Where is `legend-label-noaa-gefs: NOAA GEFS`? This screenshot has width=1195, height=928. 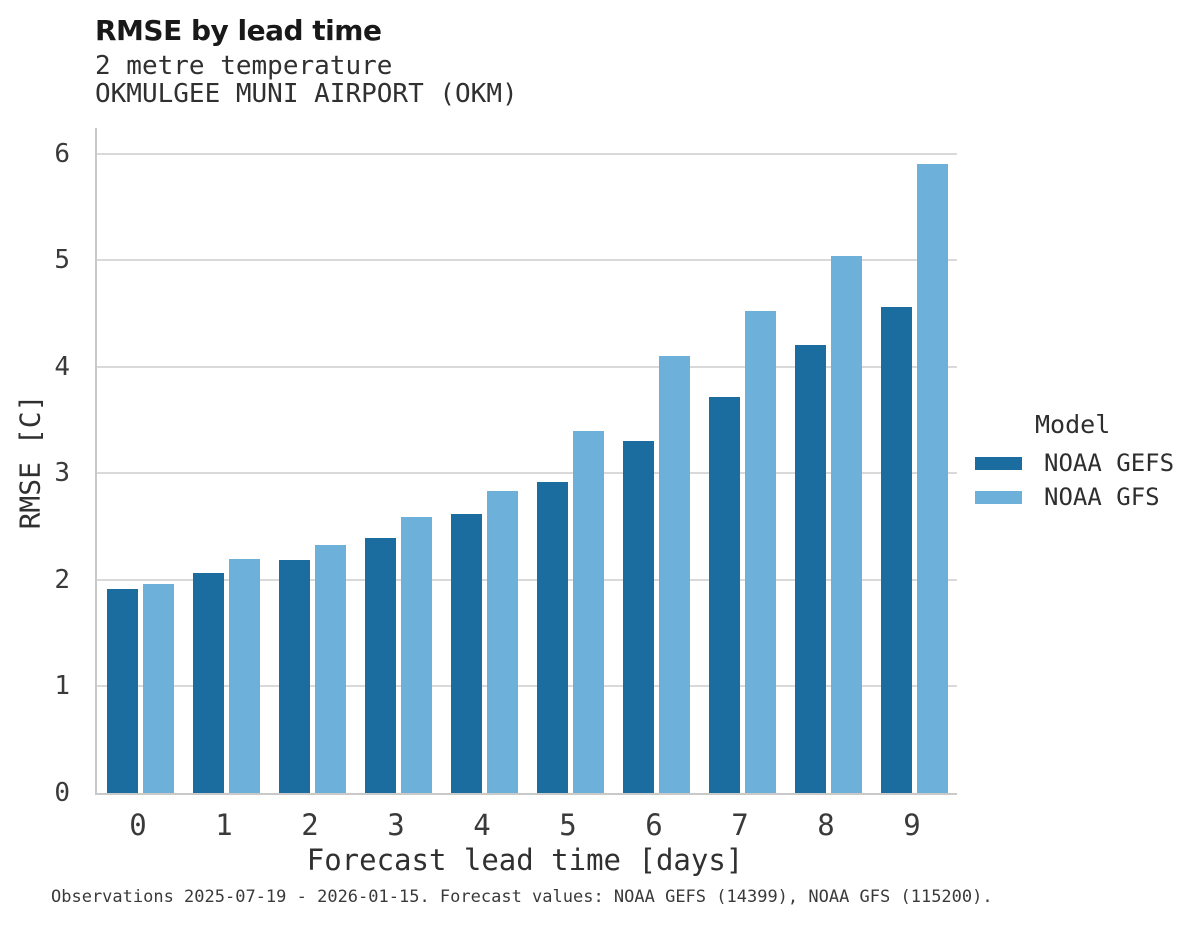 legend-label-noaa-gefs: NOAA GEFS is located at coordinates (1109, 463).